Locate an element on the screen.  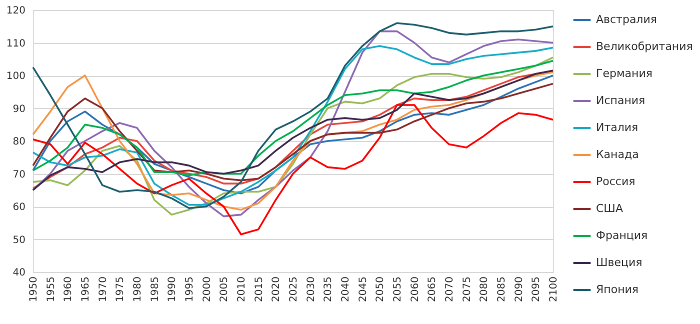
legend-label: Россия is located at coordinates (616, 181).